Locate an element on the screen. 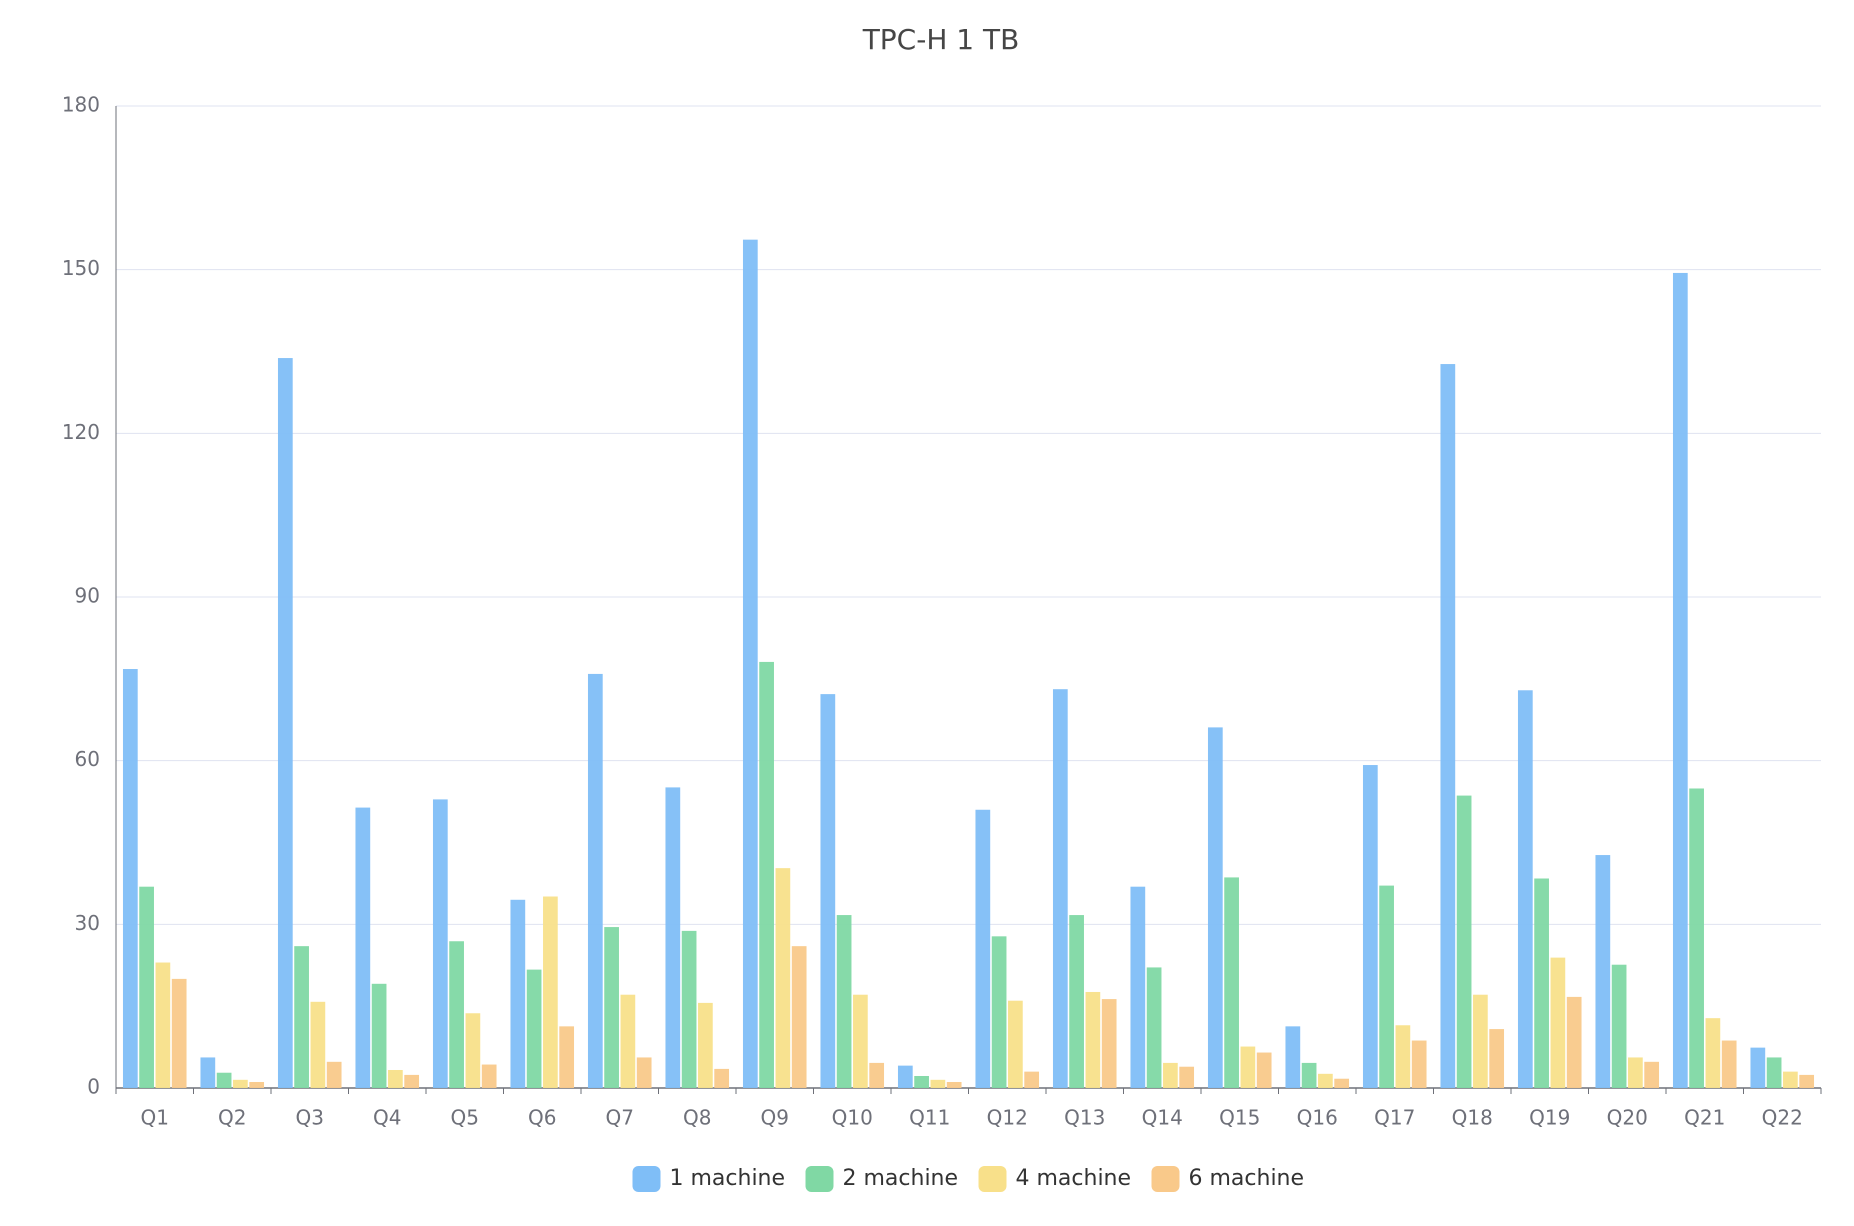  x-tick-label: Q15 is located at coordinates (1239, 1118).